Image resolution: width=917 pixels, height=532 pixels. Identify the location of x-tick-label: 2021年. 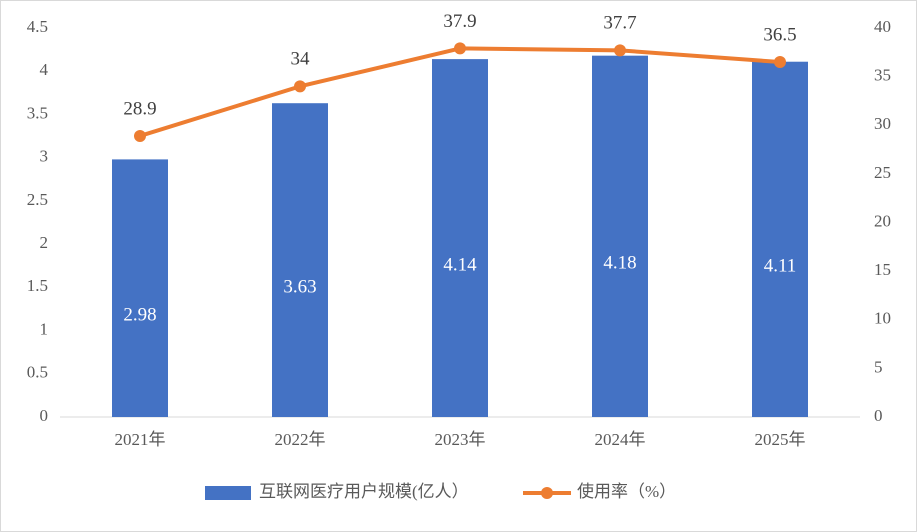
(140, 439).